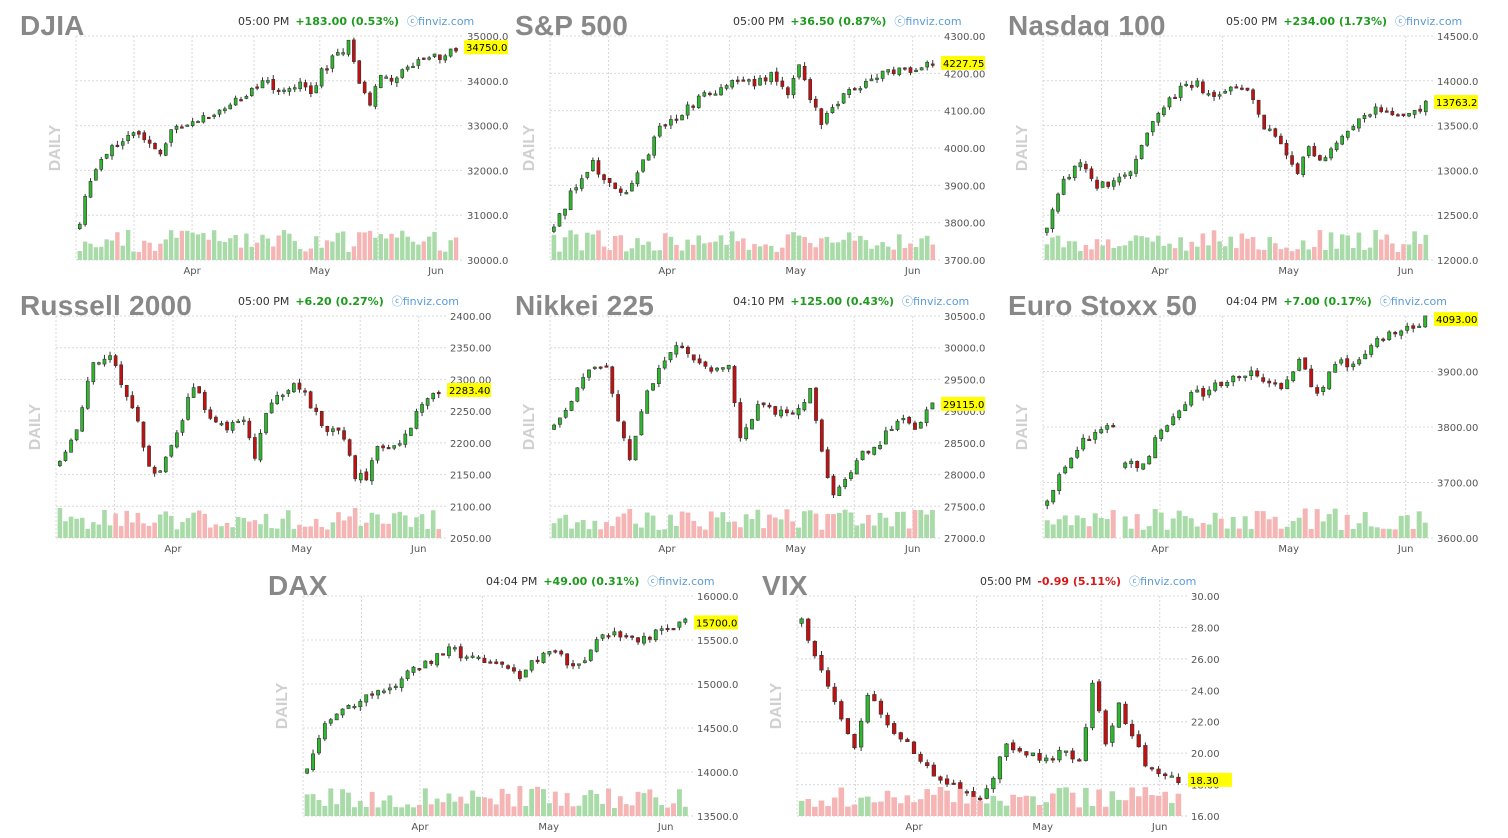 This screenshot has width=1508, height=838. I want to click on y-tick-label: 20.00, so click(1205, 754).